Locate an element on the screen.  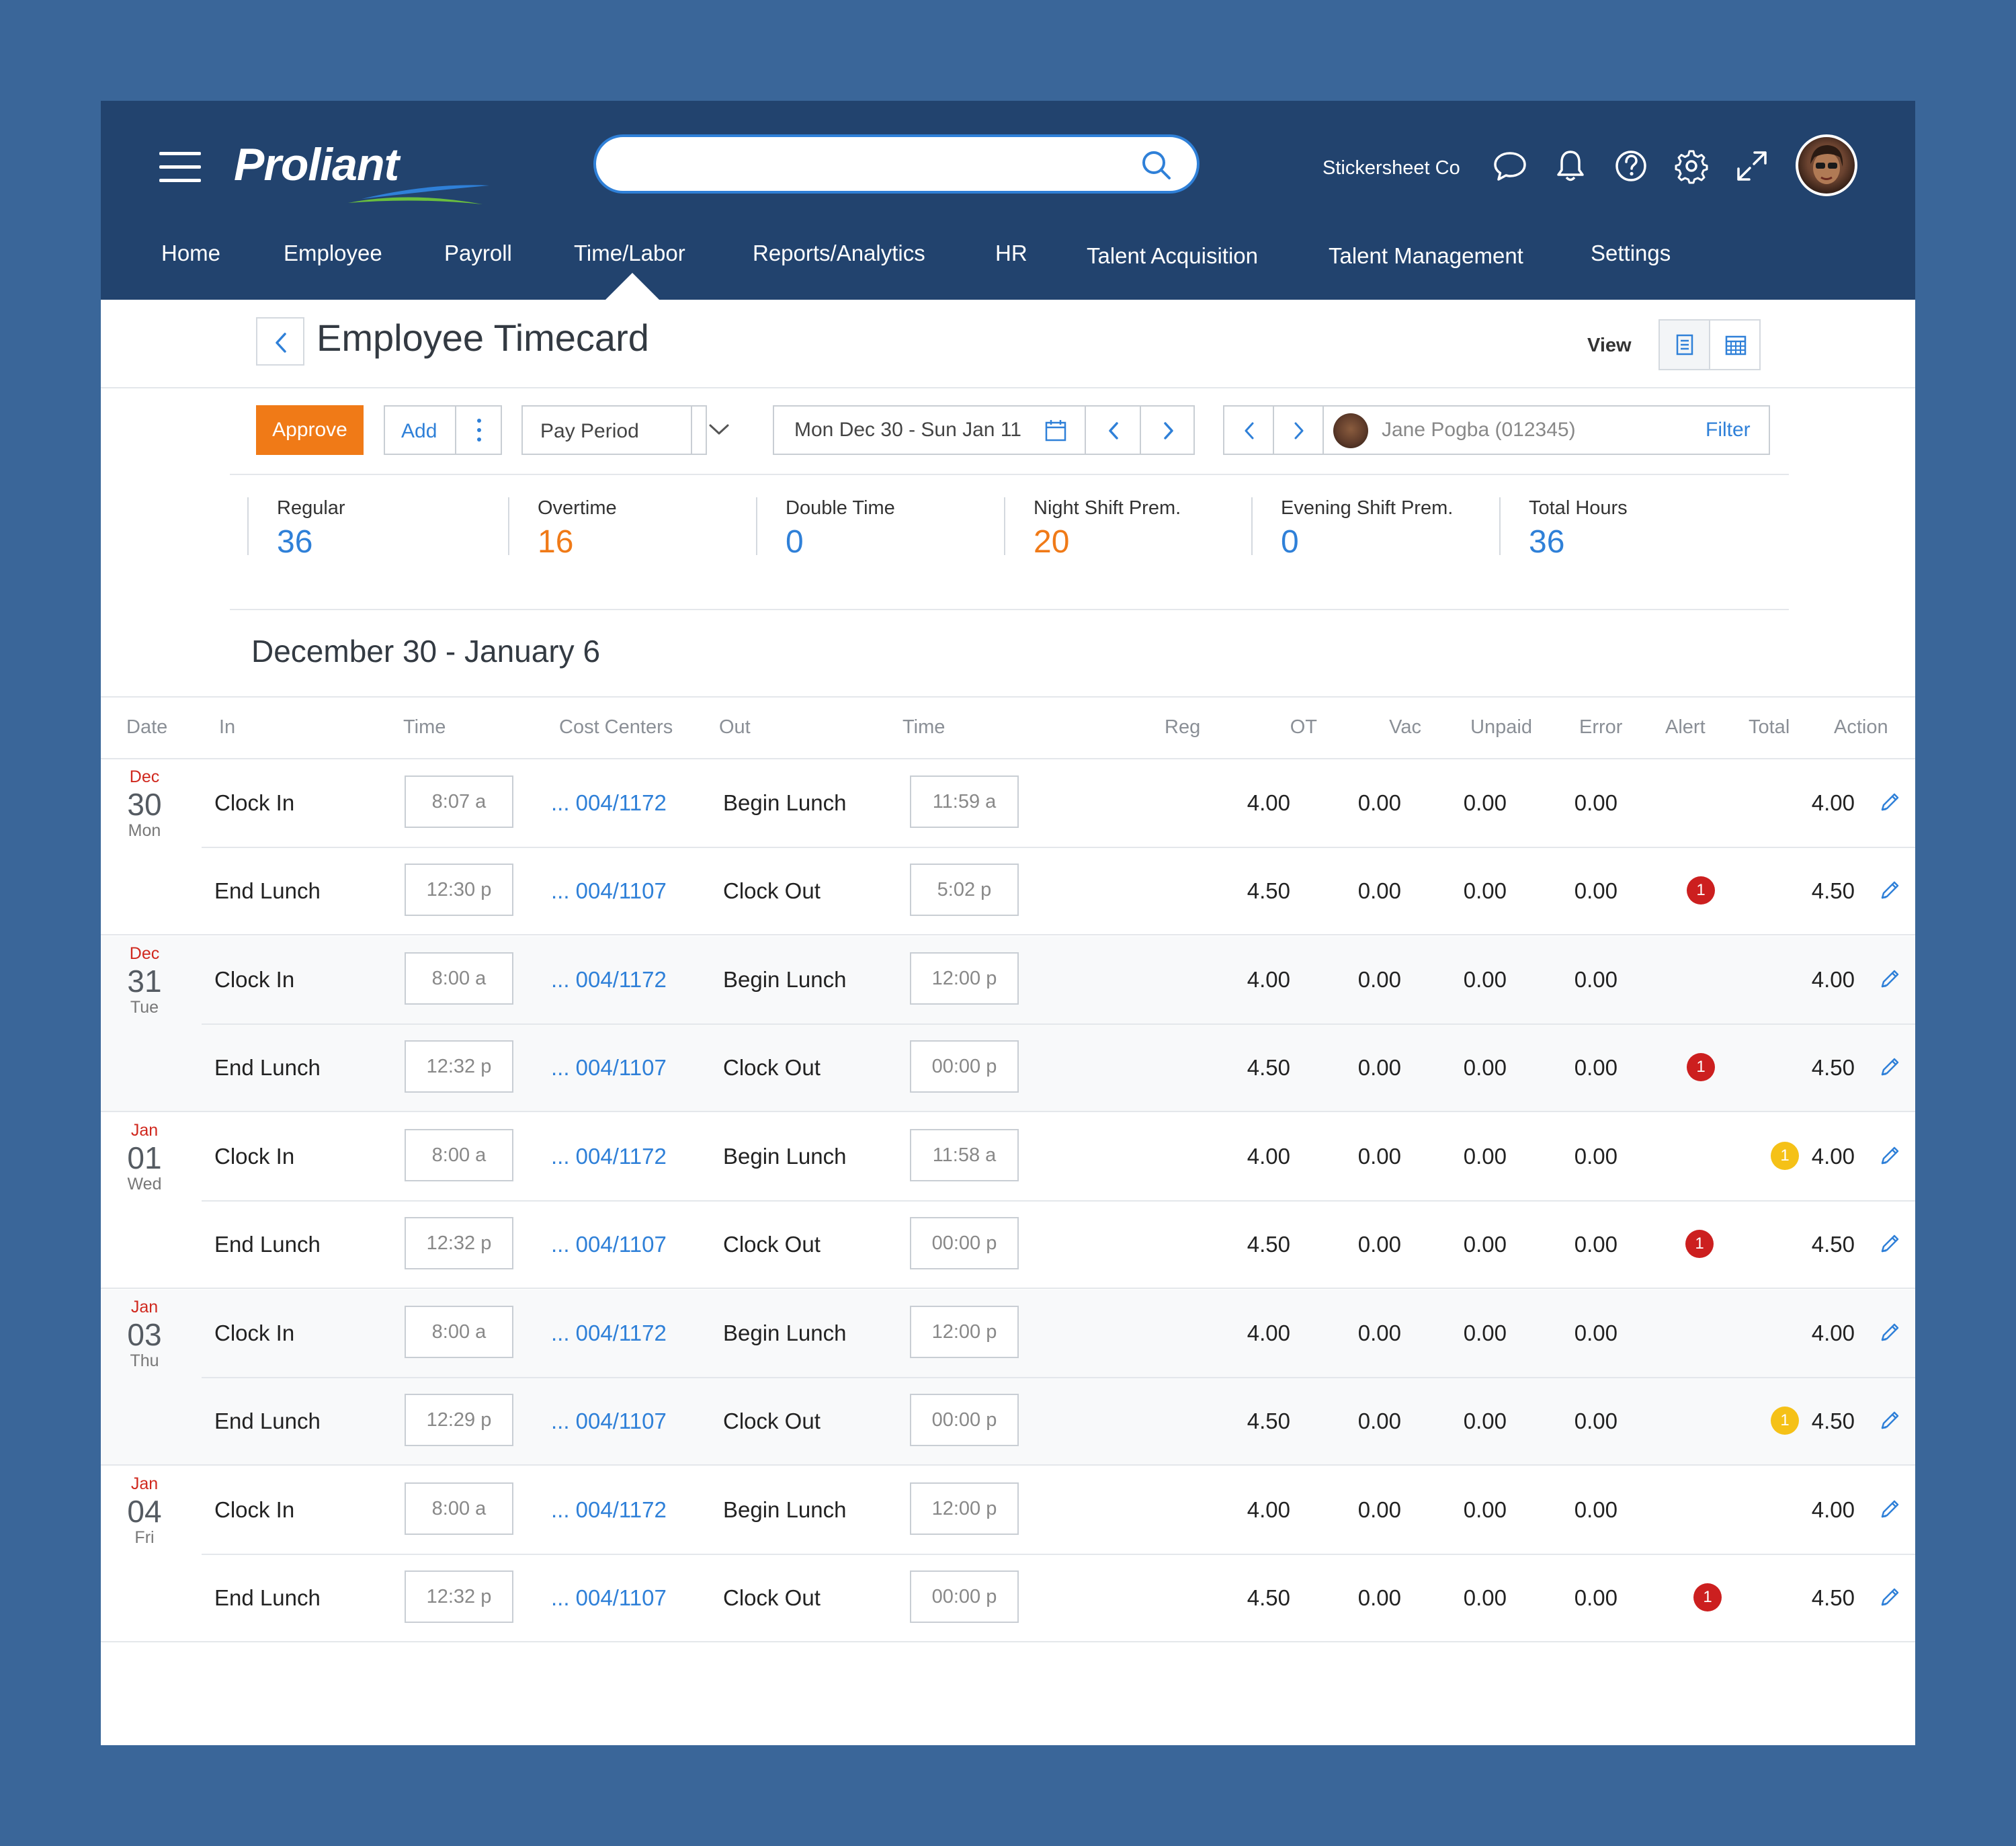
search-bar is located at coordinates (897, 164).